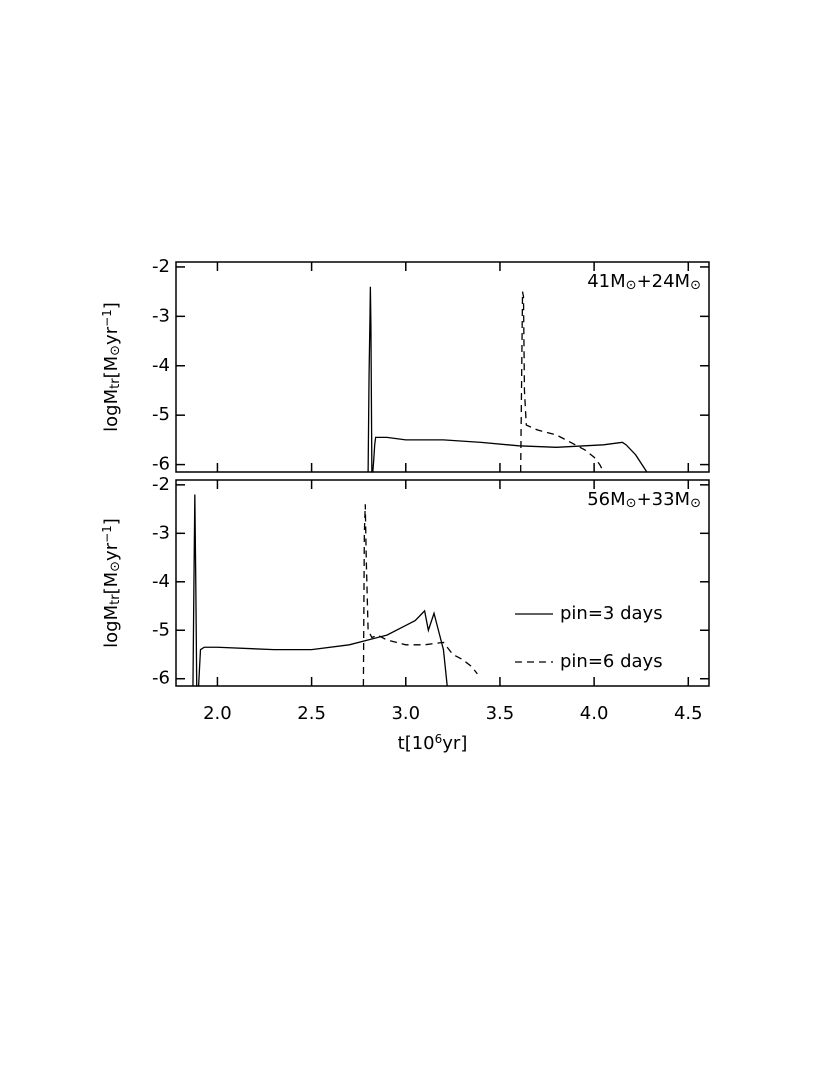 This screenshot has height=1075, width=830. I want to click on x-tick-label: 4.5, so click(688, 713).